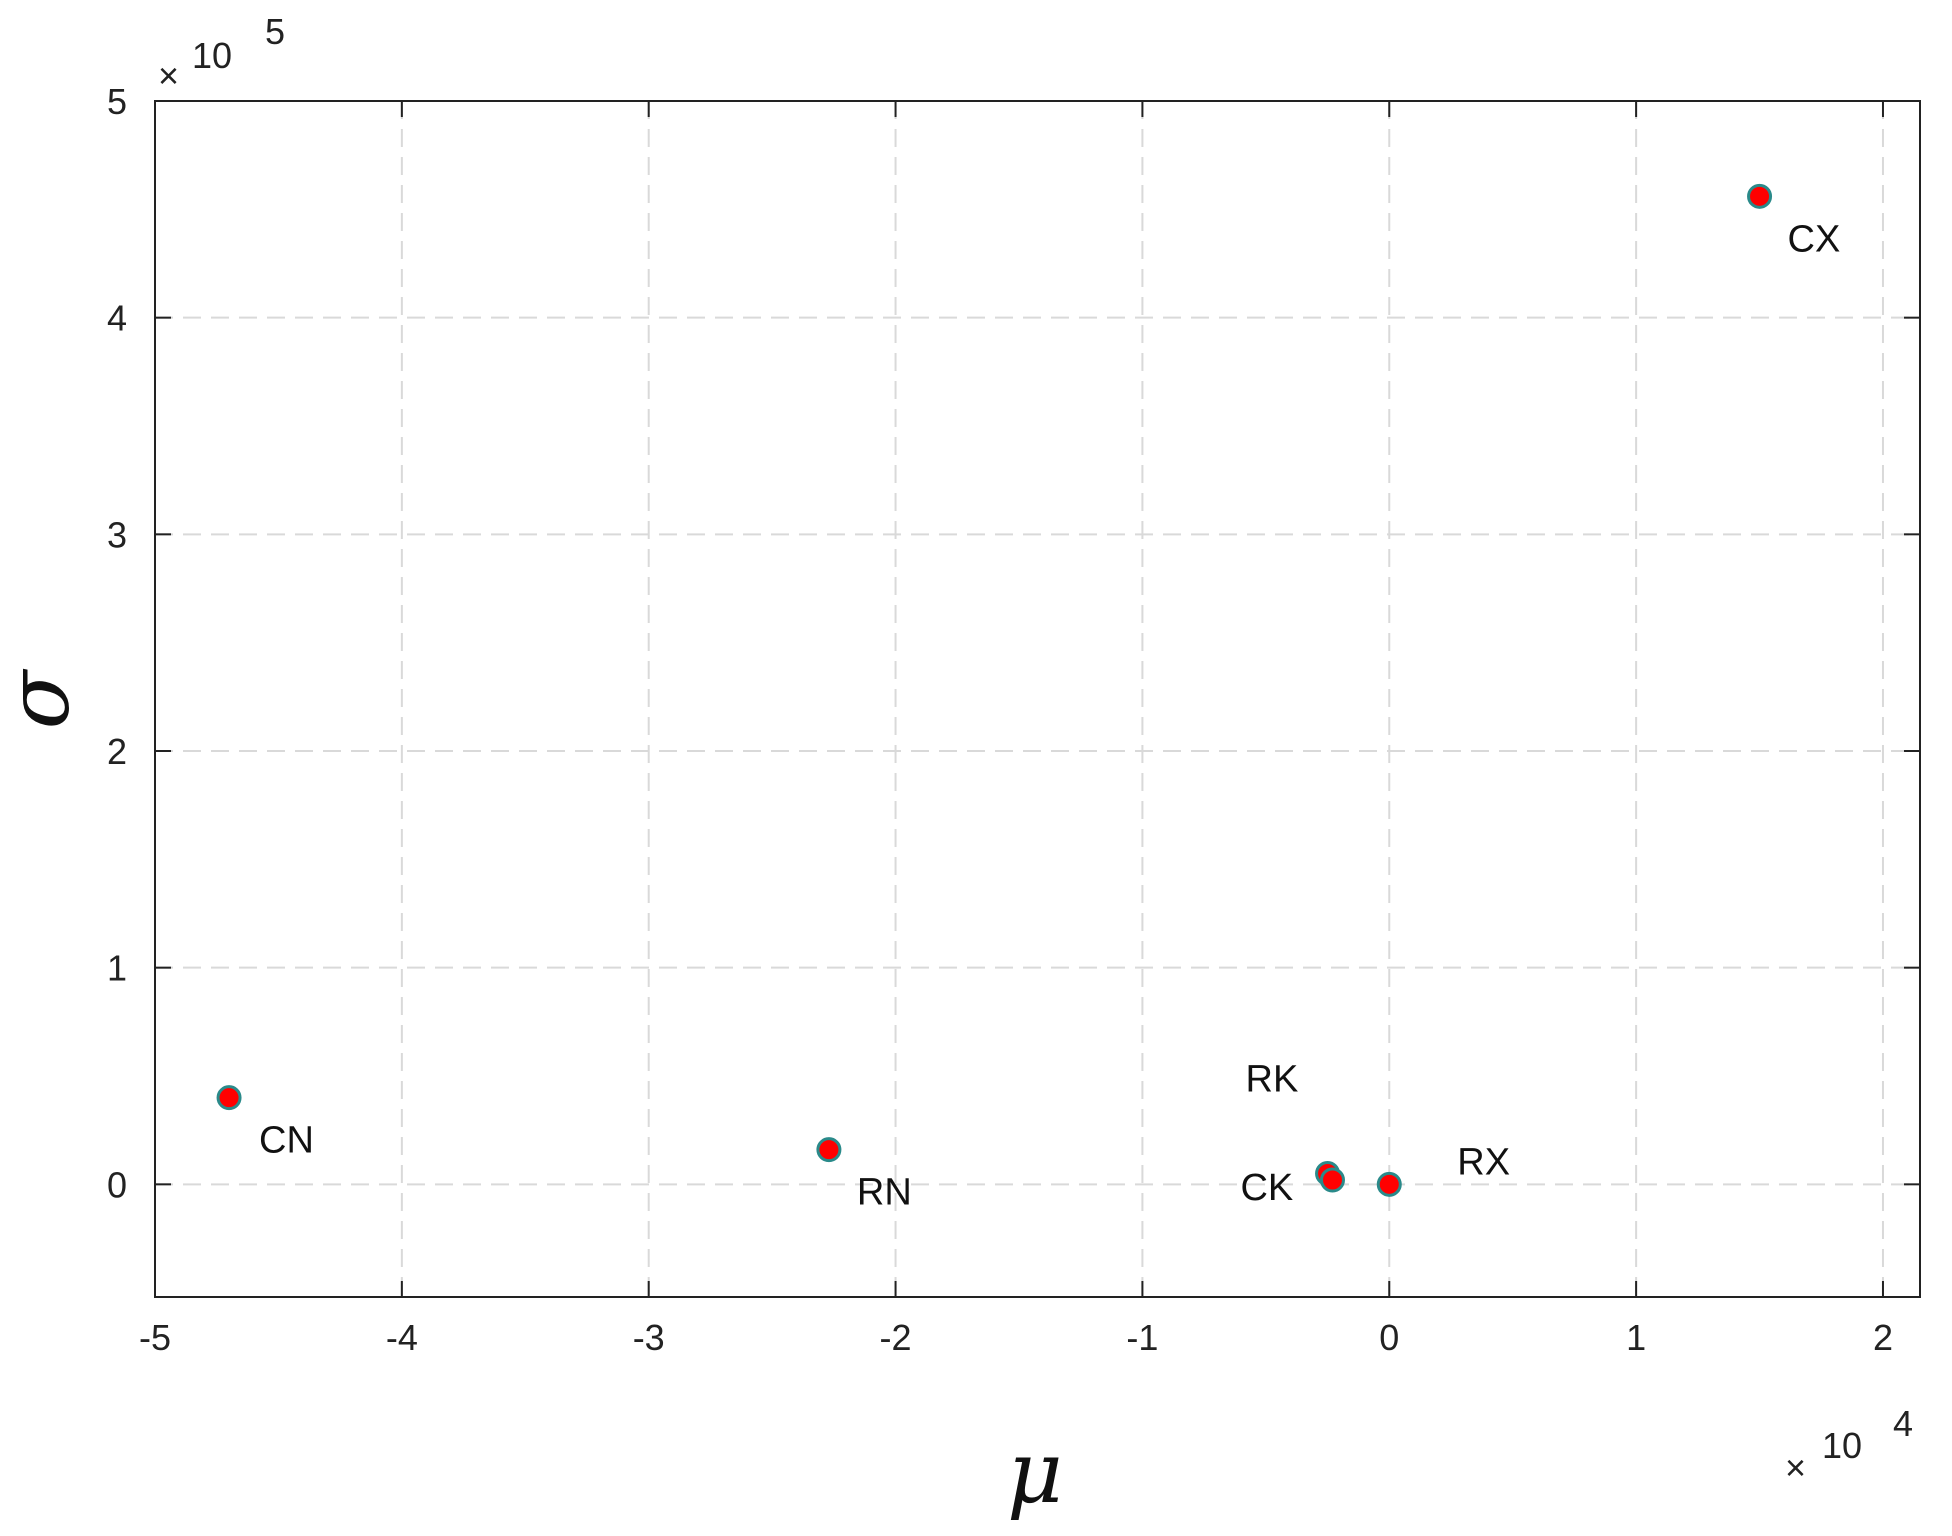  I want to click on y-tick-label: 2, so click(117, 751).